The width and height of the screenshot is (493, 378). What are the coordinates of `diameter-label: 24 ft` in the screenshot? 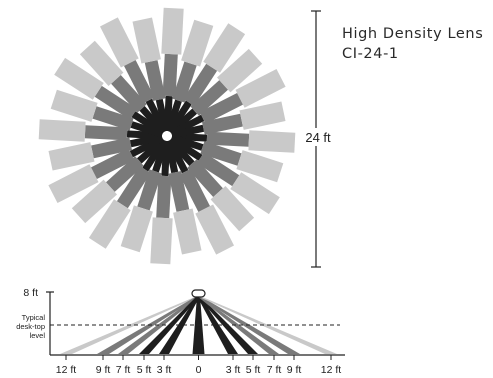 It's located at (318, 137).